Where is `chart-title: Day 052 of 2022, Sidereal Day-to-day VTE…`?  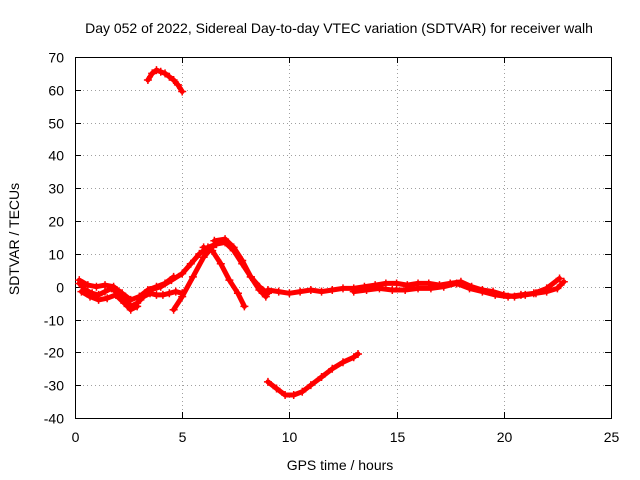 chart-title: Day 052 of 2022, Sidereal Day-to-day VTE… is located at coordinates (339, 28).